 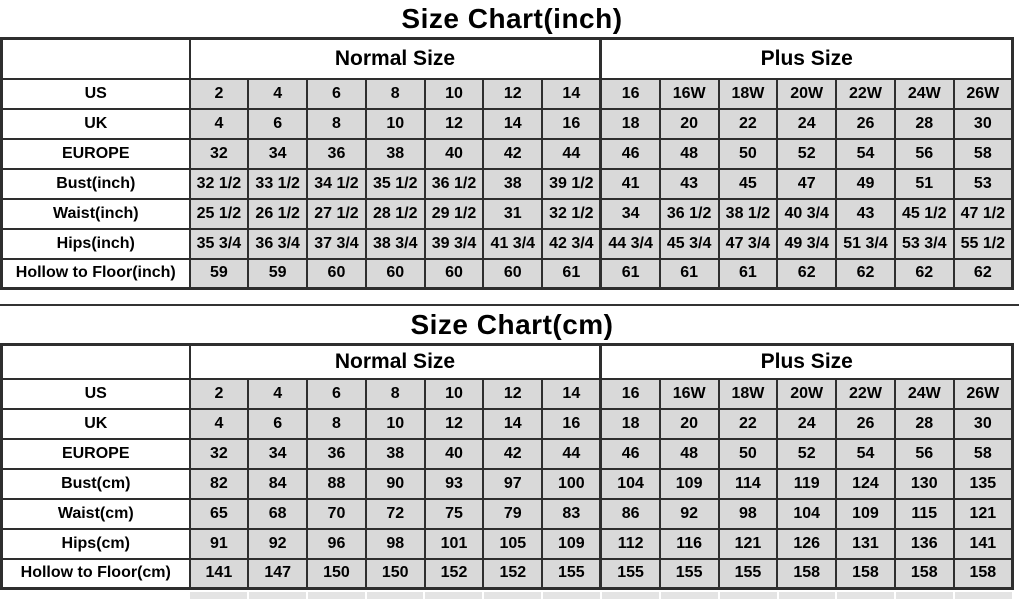 I want to click on size-value-cell: 43, so click(x=689, y=183).